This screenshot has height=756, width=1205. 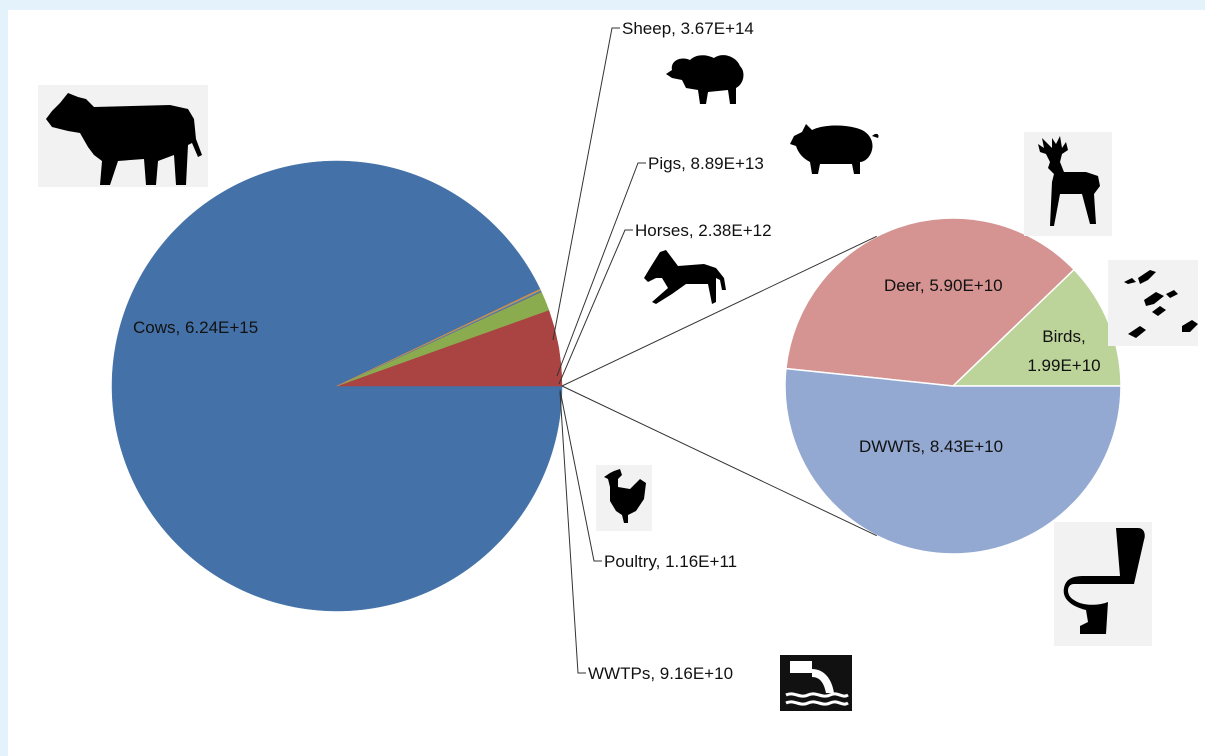 I want to click on leader-line-pigs, so click(x=601, y=269).